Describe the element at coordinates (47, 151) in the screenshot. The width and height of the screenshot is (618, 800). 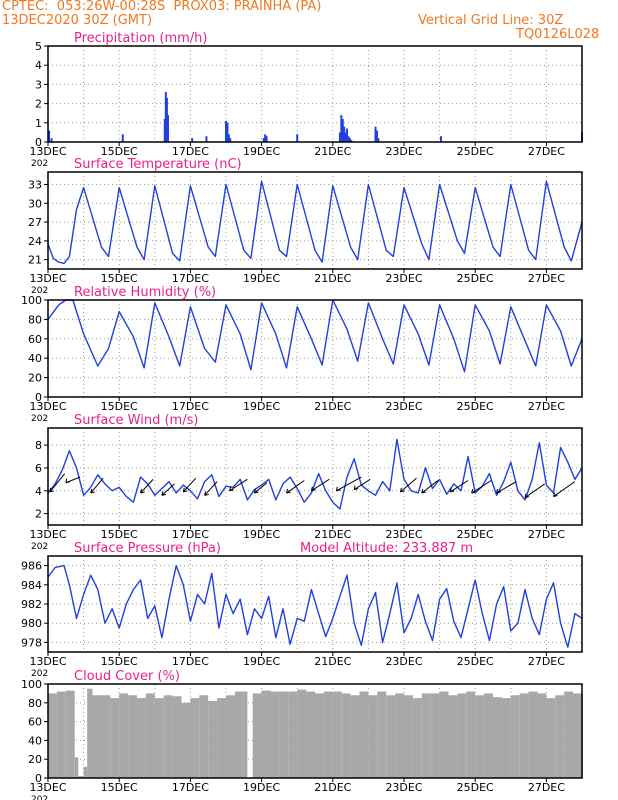
I see `x-tick-label: 13DEC` at that location.